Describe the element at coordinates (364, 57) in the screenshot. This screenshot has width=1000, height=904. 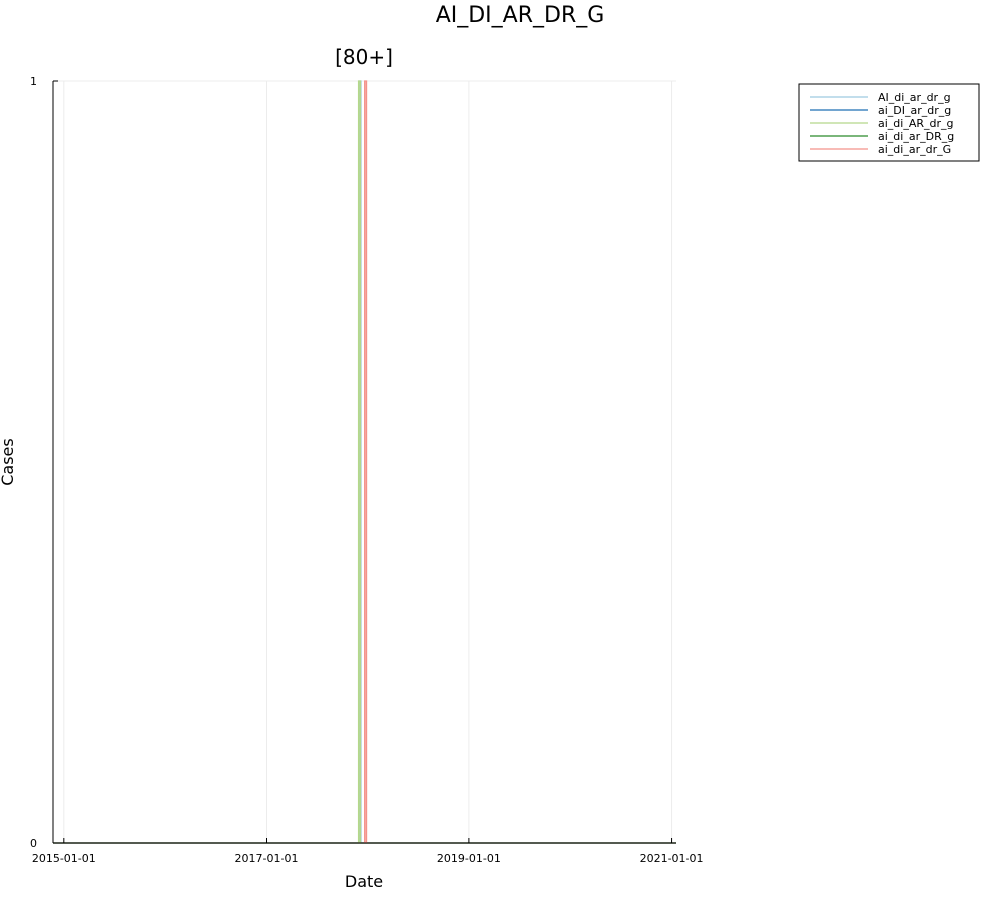
I see `chart-title: [80+]` at that location.